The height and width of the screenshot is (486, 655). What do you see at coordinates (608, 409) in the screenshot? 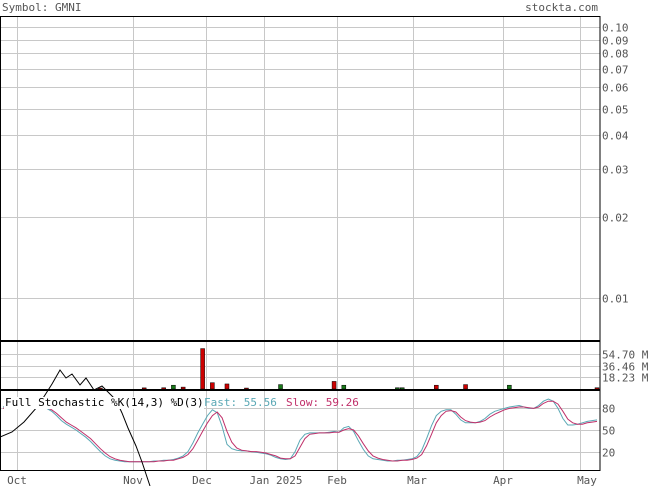
I see `stoch-tick-label: 80` at bounding box center [608, 409].